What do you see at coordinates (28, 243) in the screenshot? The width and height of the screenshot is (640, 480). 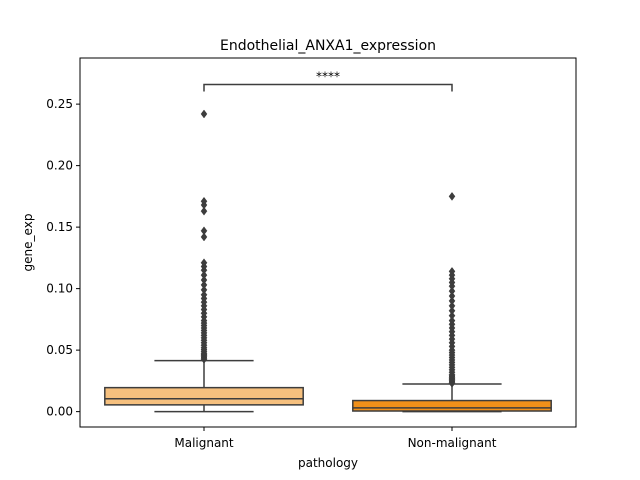 I see `y-axis-label: gene_exp` at bounding box center [28, 243].